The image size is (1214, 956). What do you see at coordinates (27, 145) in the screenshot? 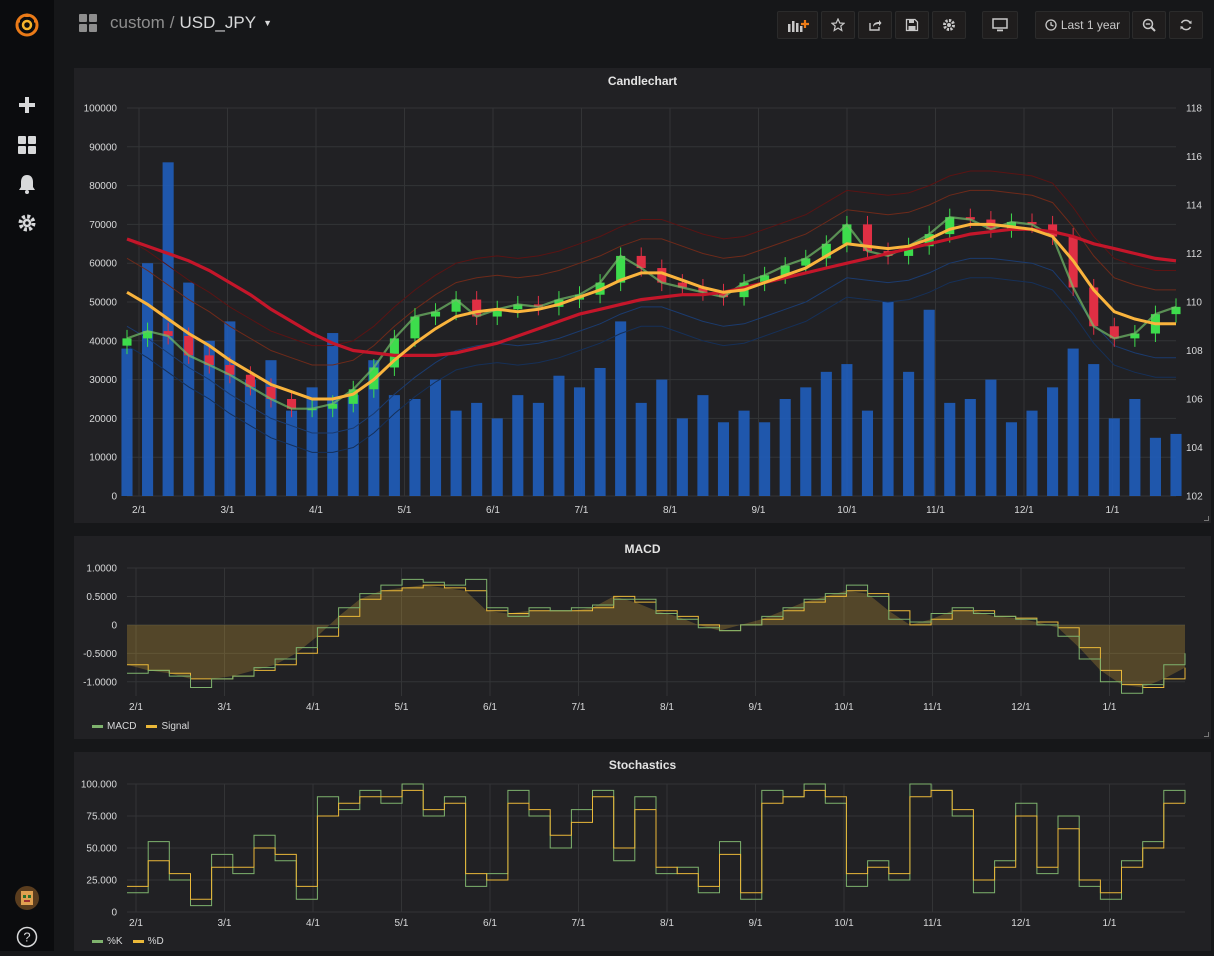
I see `dashboards-icon` at bounding box center [27, 145].